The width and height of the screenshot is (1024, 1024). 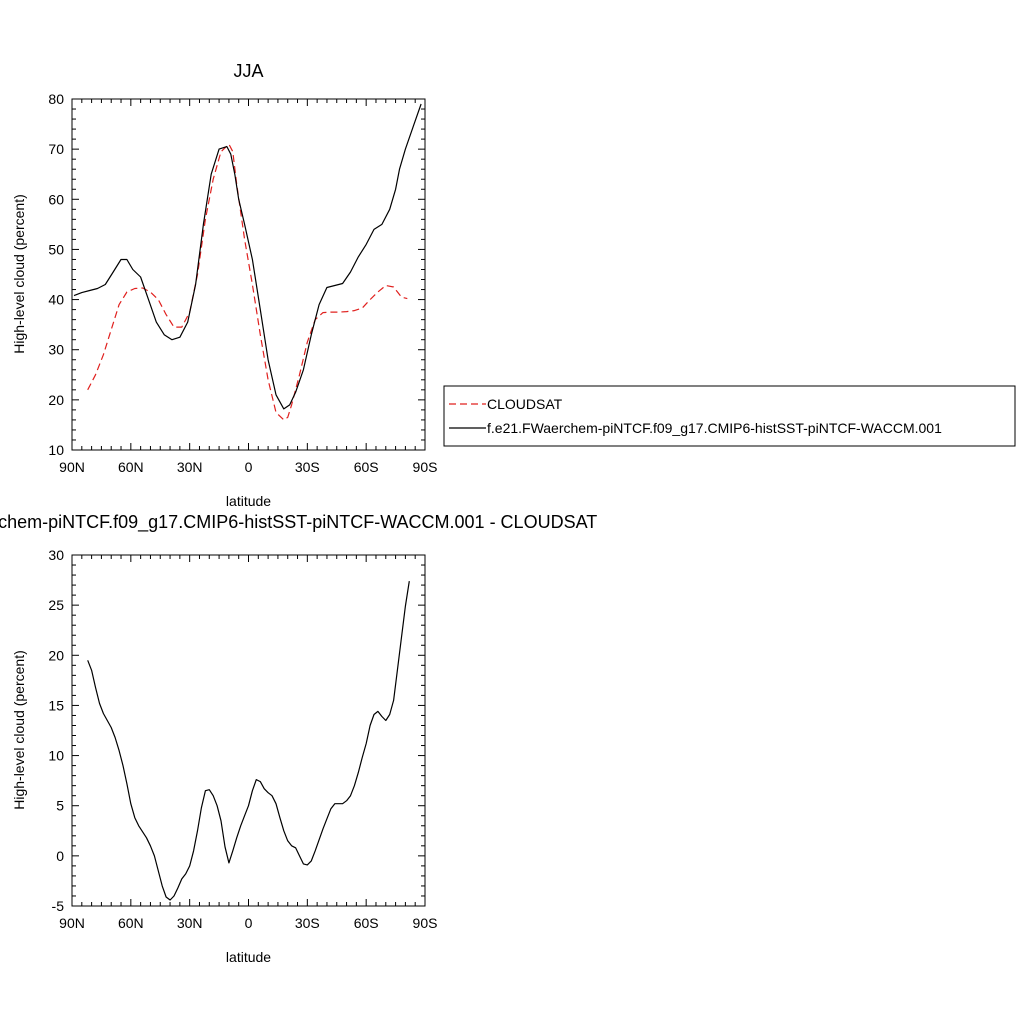 What do you see at coordinates (307, 923) in the screenshot?
I see `bottom-x-tick-label: 30S` at bounding box center [307, 923].